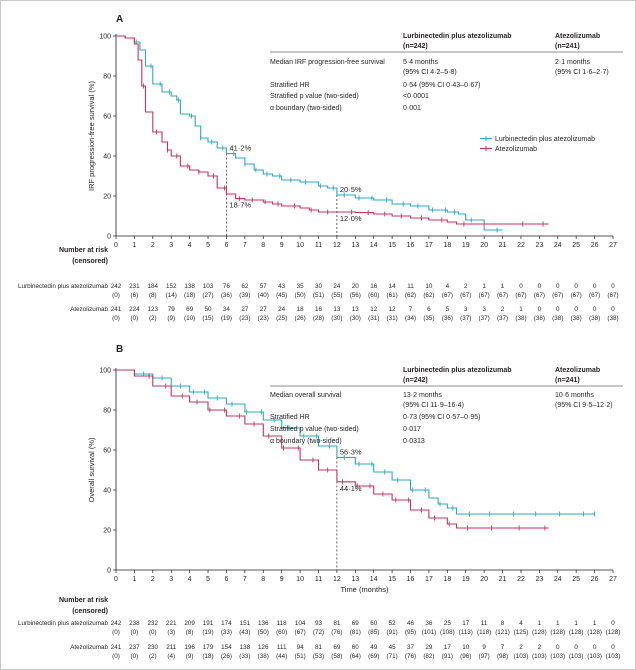  Describe the element at coordinates (189, 286) in the screenshot. I see `at-risk-count: 138` at that location.